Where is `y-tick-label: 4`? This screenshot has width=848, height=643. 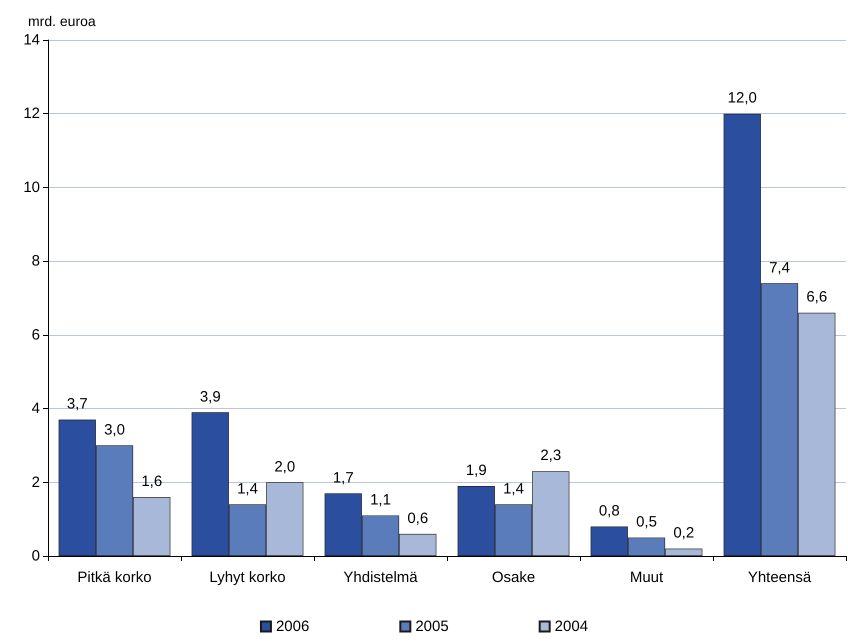 y-tick-label: 4 is located at coordinates (36, 409).